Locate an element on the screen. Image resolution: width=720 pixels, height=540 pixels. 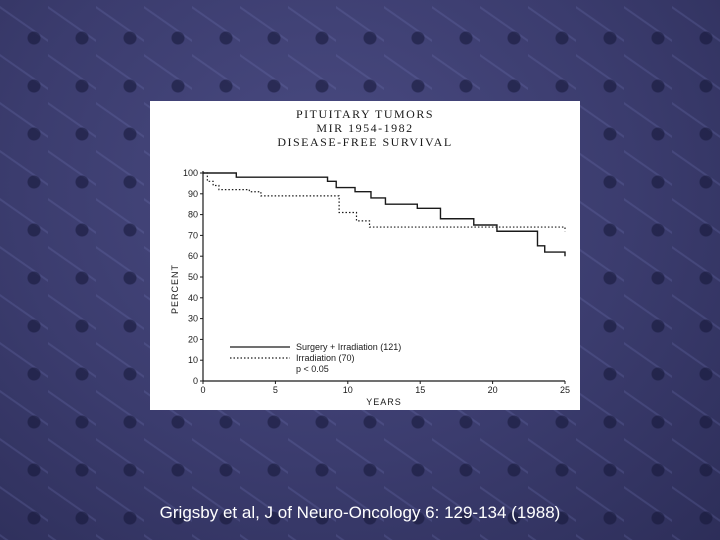
legend-entry-2: Irradiation (70) is located at coordinates (325, 358).